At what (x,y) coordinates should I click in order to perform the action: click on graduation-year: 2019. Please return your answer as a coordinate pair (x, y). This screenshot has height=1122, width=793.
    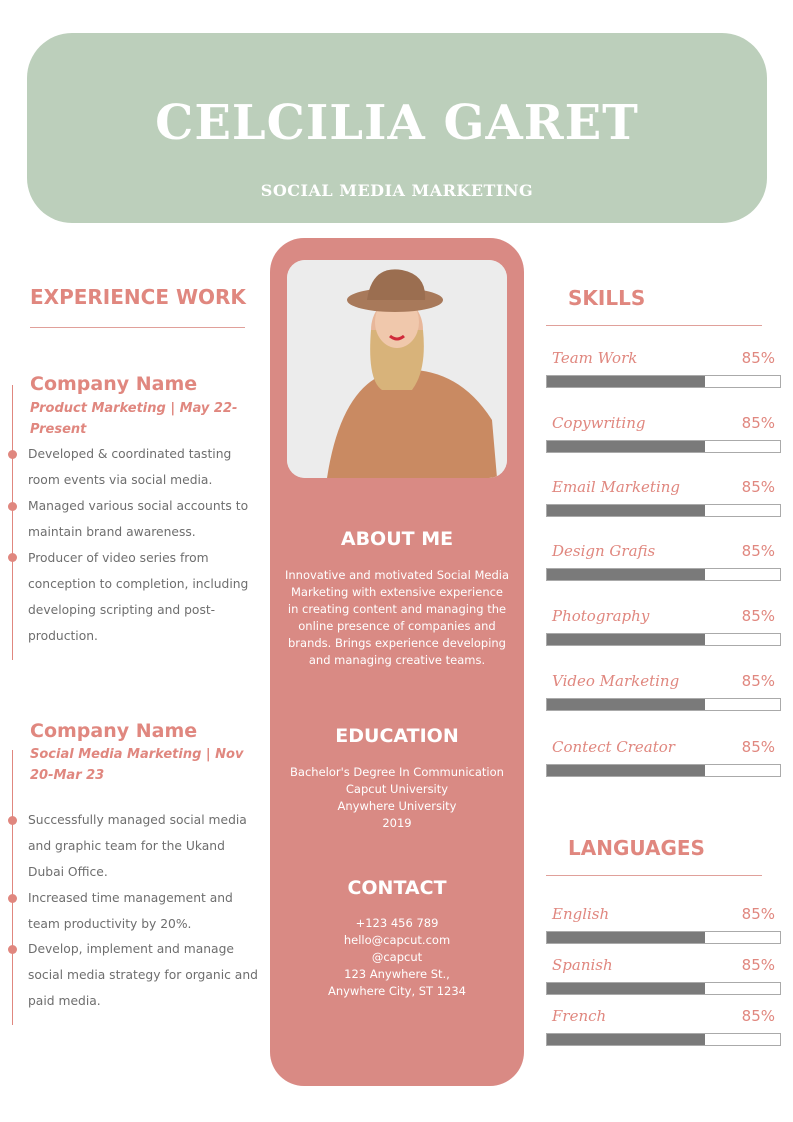
    Looking at the image, I should click on (397, 823).